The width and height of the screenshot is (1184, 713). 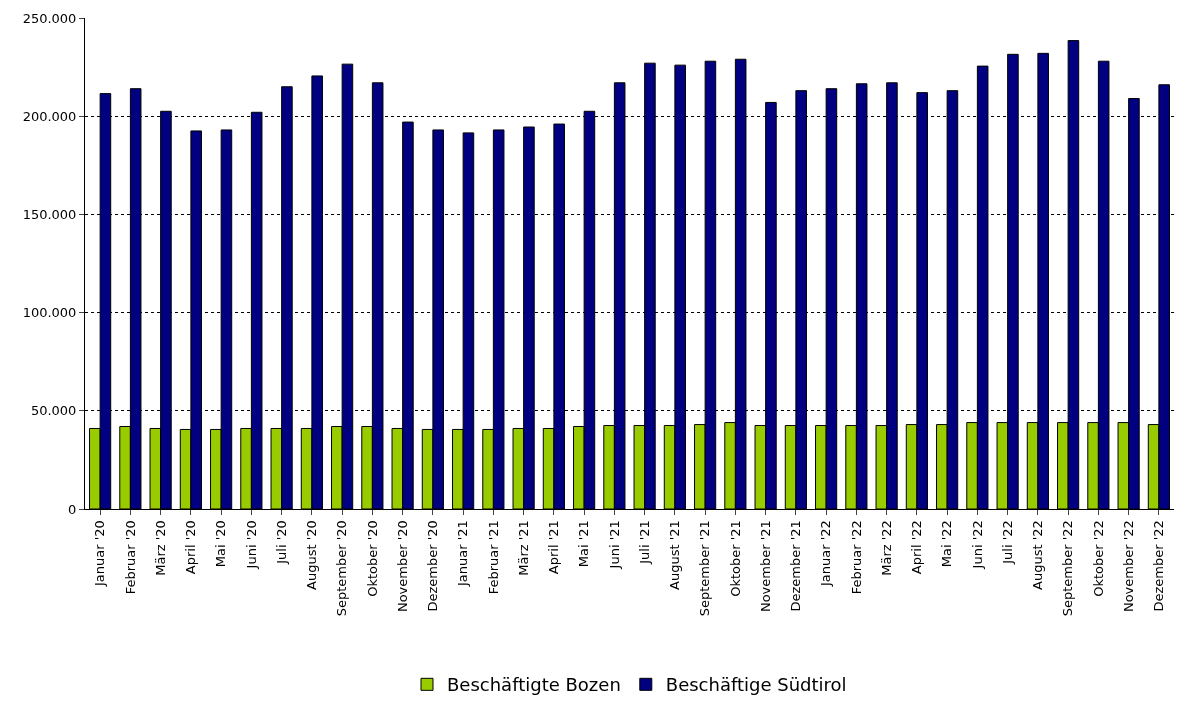 What do you see at coordinates (1068, 568) in the screenshot?
I see `x-tick-label: September '22` at bounding box center [1068, 568].